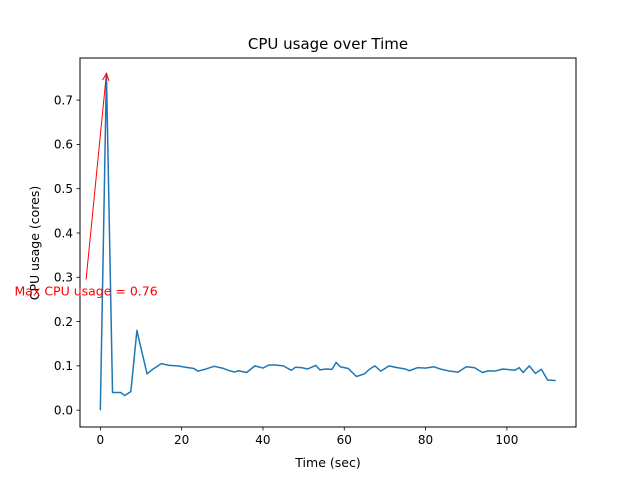 This screenshot has height=480, width=640. I want to click on x-tick-label: 100, so click(506, 440).